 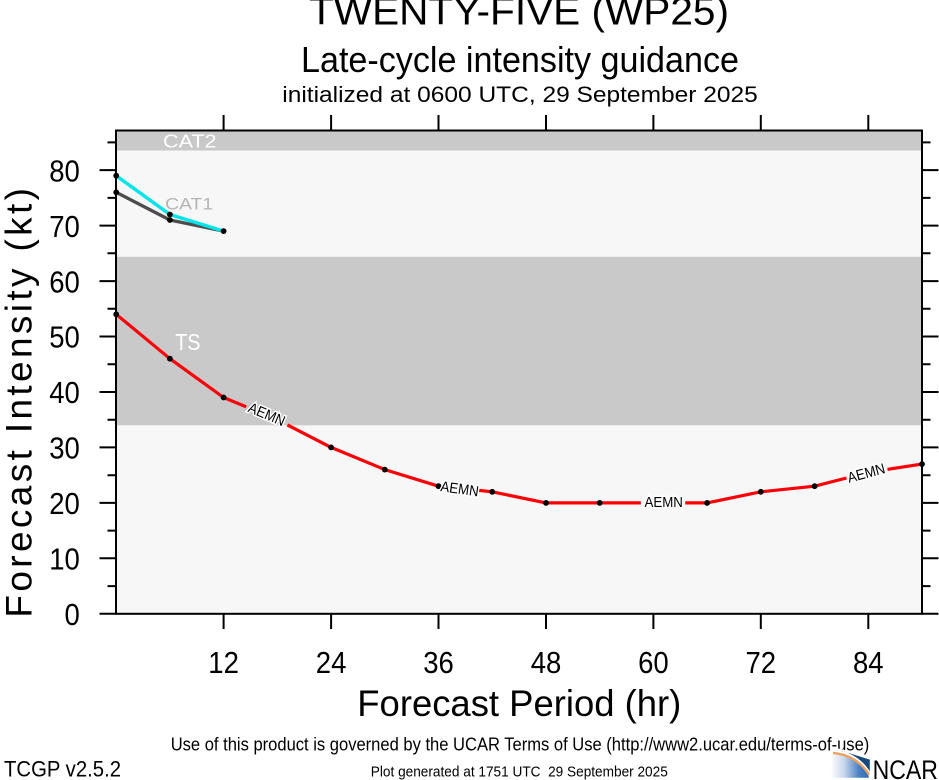 What do you see at coordinates (546, 662) in the screenshot?
I see `svg-text: 48` at bounding box center [546, 662].